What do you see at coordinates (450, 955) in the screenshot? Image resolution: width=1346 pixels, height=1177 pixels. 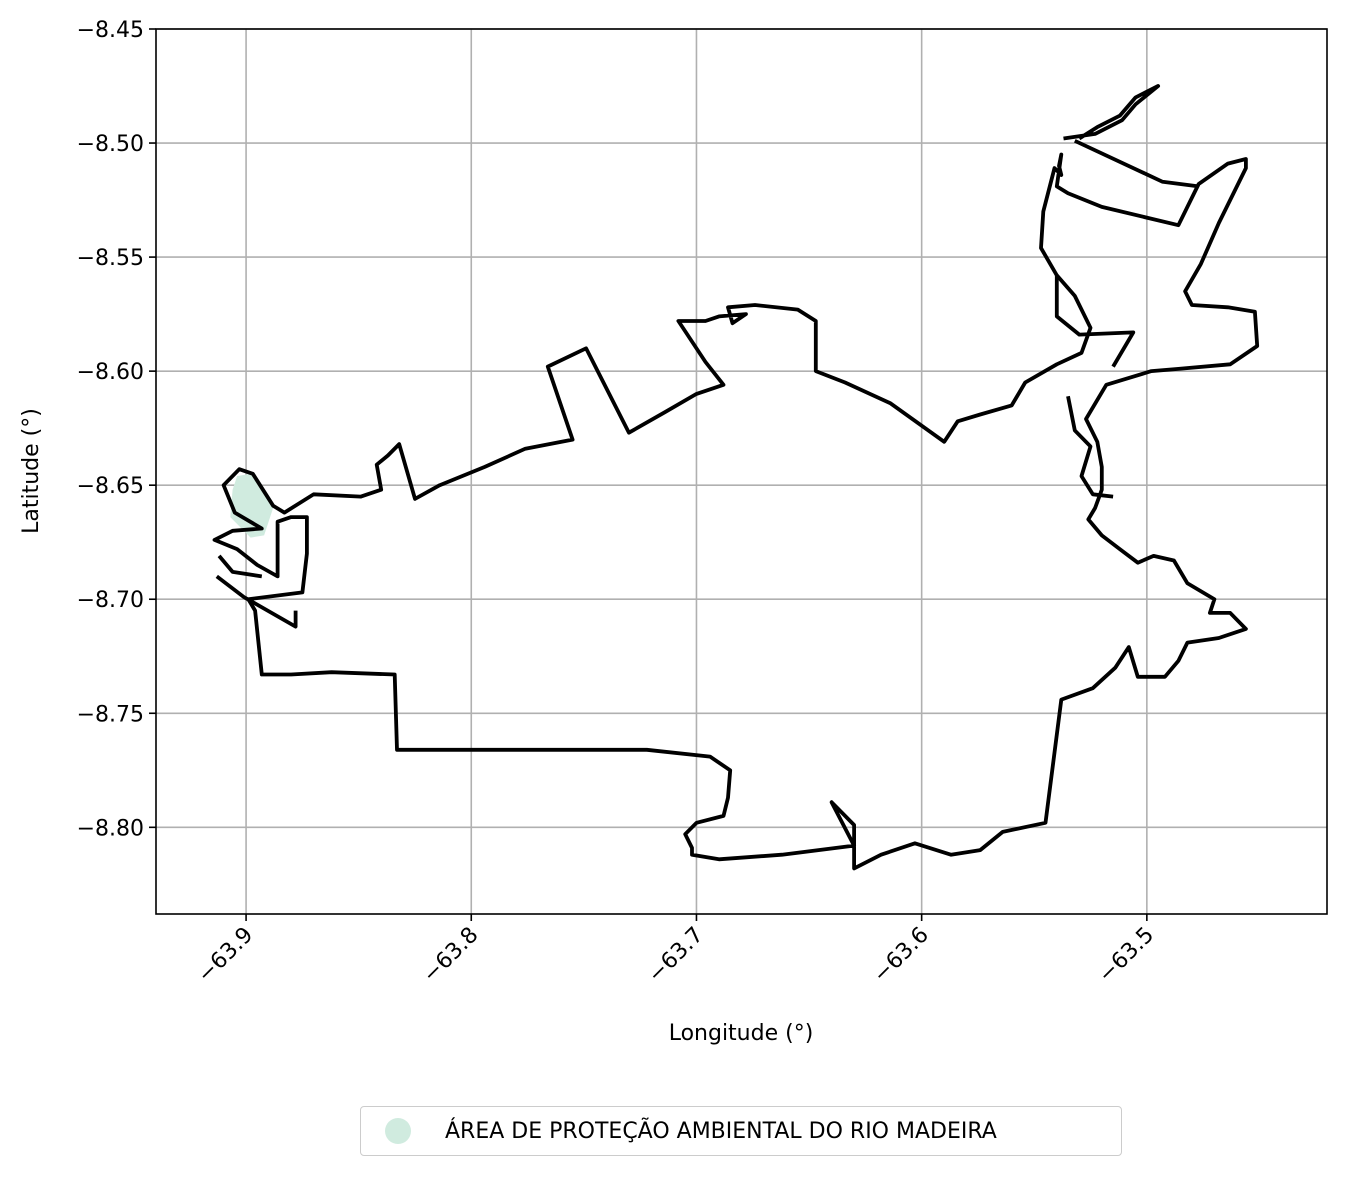 I see `x-tick-label: −63.8` at bounding box center [450, 955].